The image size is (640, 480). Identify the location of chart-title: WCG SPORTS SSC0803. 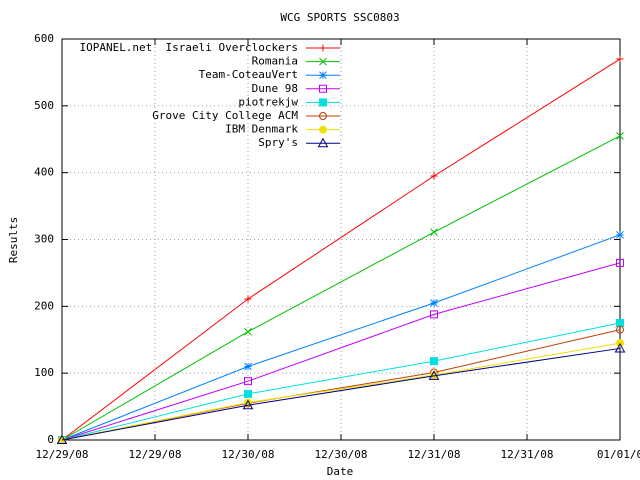
(339, 17).